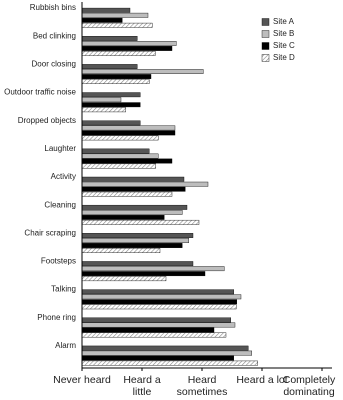  I want to click on category-label: Footsteps, so click(58, 261).